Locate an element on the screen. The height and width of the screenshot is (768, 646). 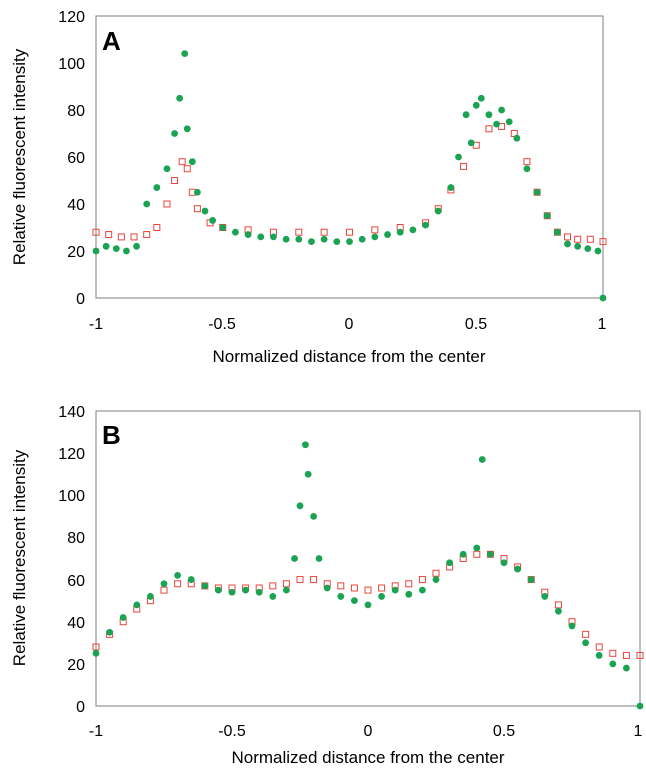
panel-b-y-tick-40: 40 is located at coordinates (76, 623).